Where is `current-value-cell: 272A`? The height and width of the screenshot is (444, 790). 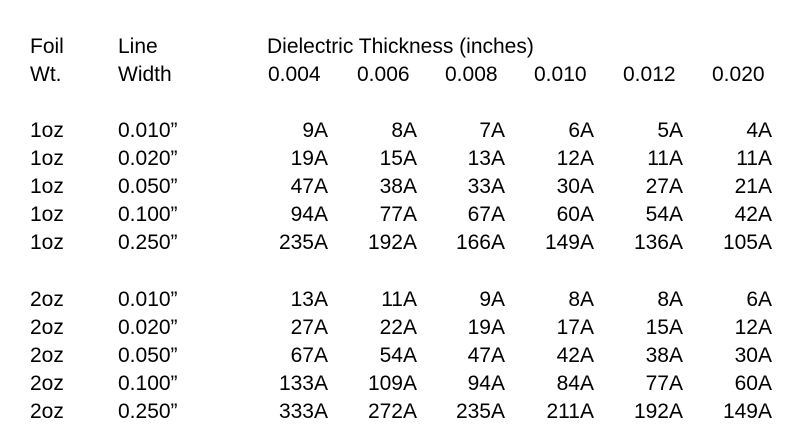
current-value-cell: 272A is located at coordinates (392, 411).